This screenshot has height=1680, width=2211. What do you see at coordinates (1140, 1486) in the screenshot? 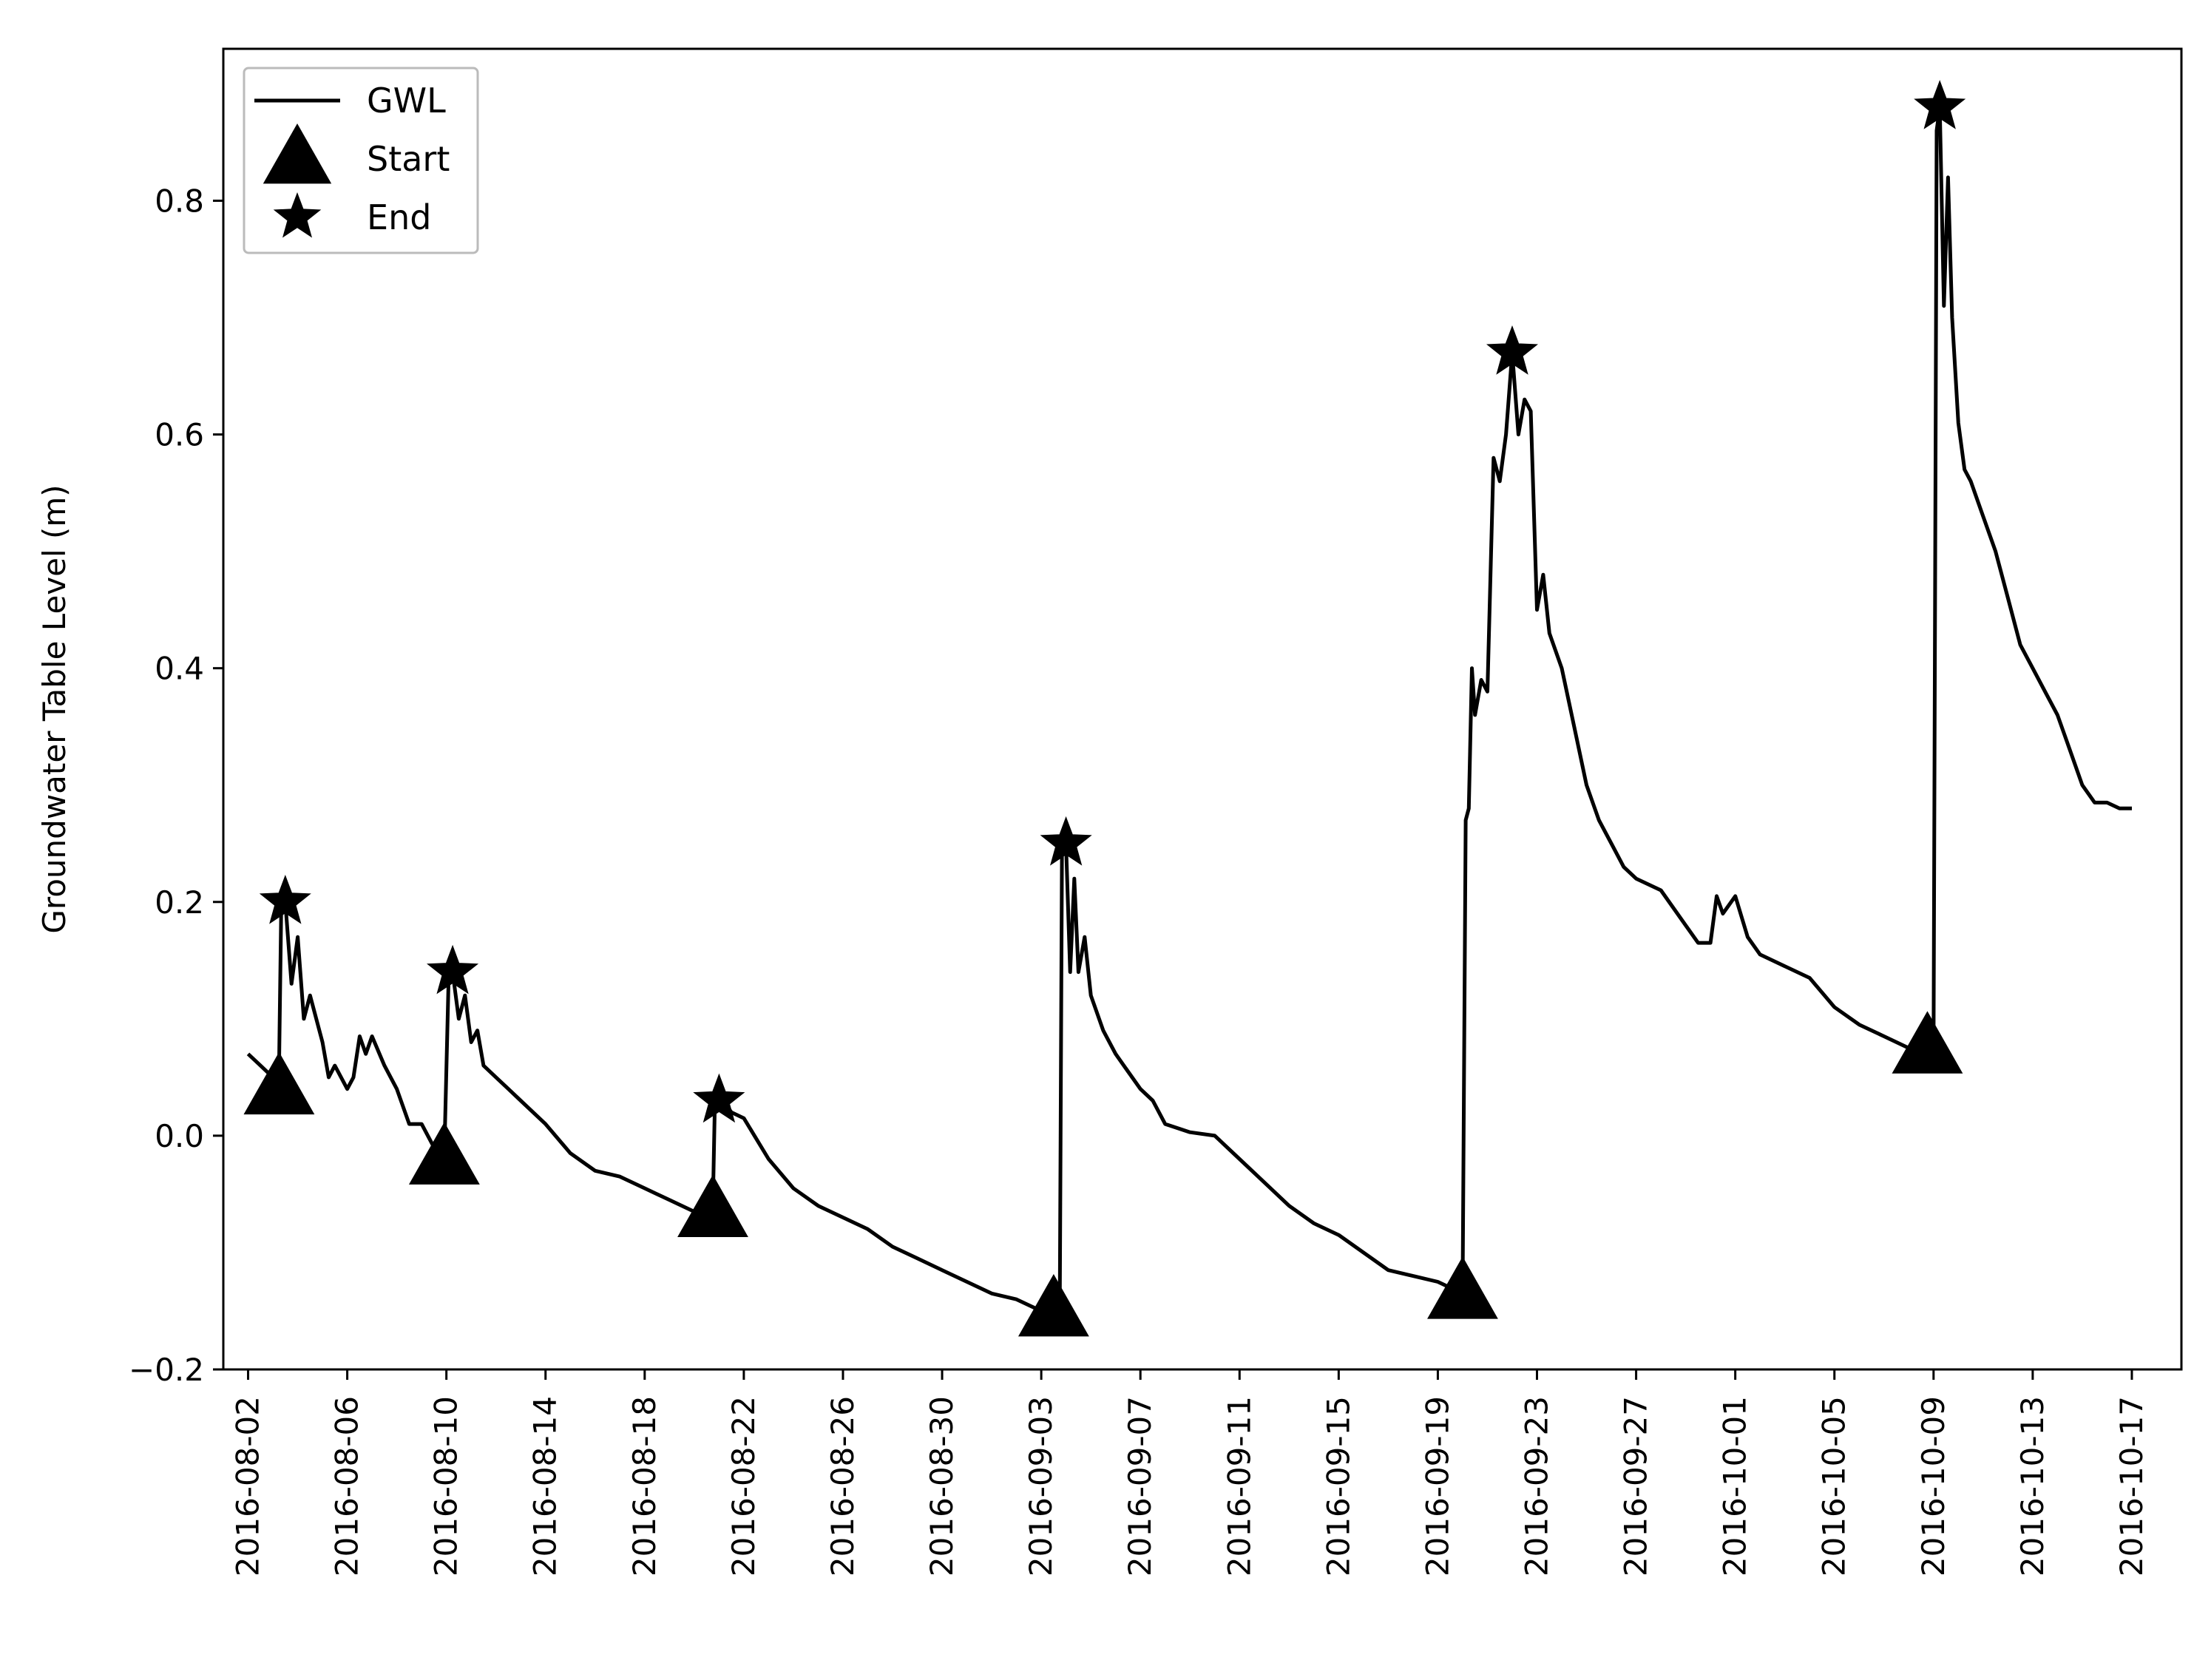
I see `x-tick-label: 2016-09-07` at bounding box center [1140, 1486].